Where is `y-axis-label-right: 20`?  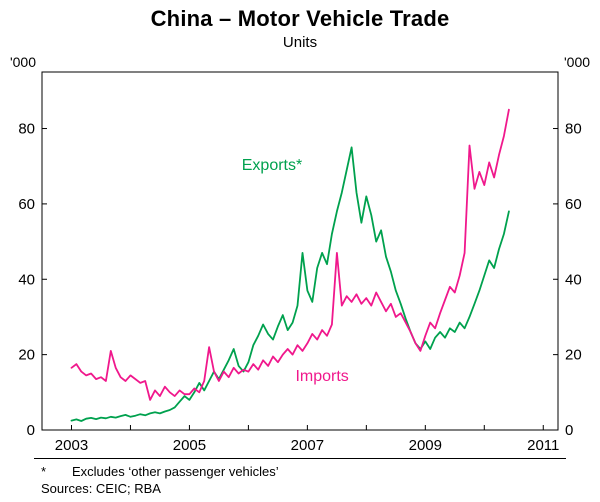 y-axis-label-right: 20 is located at coordinates (573, 355).